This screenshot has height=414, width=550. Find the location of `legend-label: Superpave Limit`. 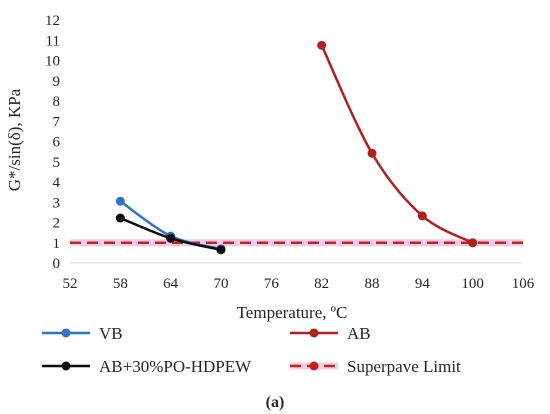

legend-label: Superpave Limit is located at coordinates (404, 366).